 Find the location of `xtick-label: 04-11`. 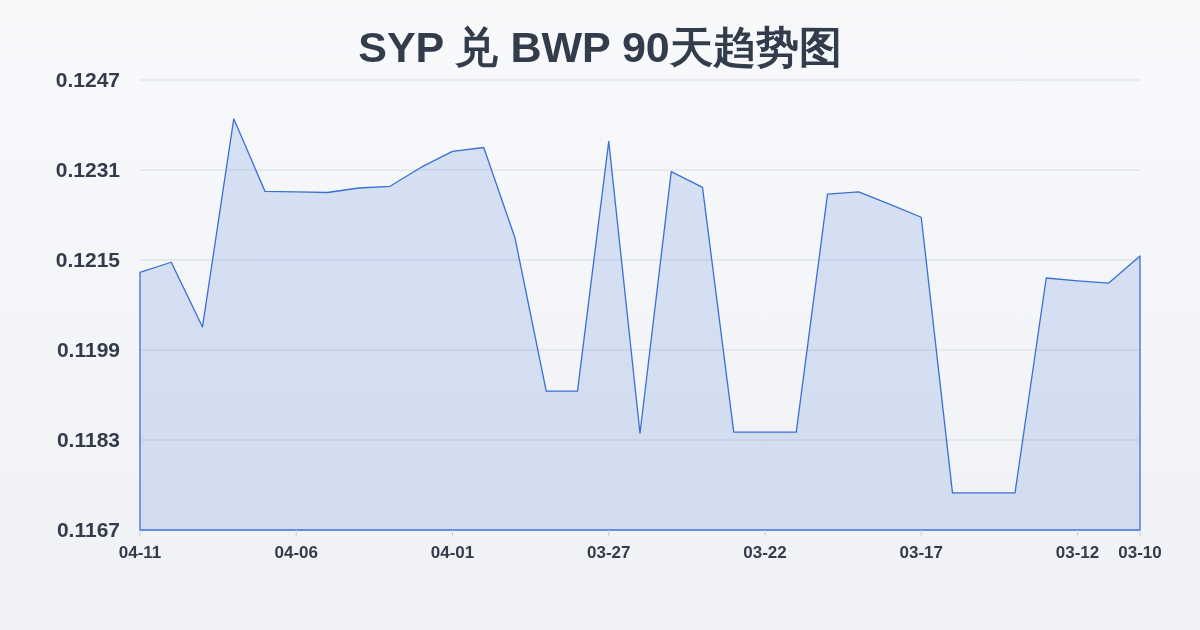

xtick-label: 04-11 is located at coordinates (140, 552).